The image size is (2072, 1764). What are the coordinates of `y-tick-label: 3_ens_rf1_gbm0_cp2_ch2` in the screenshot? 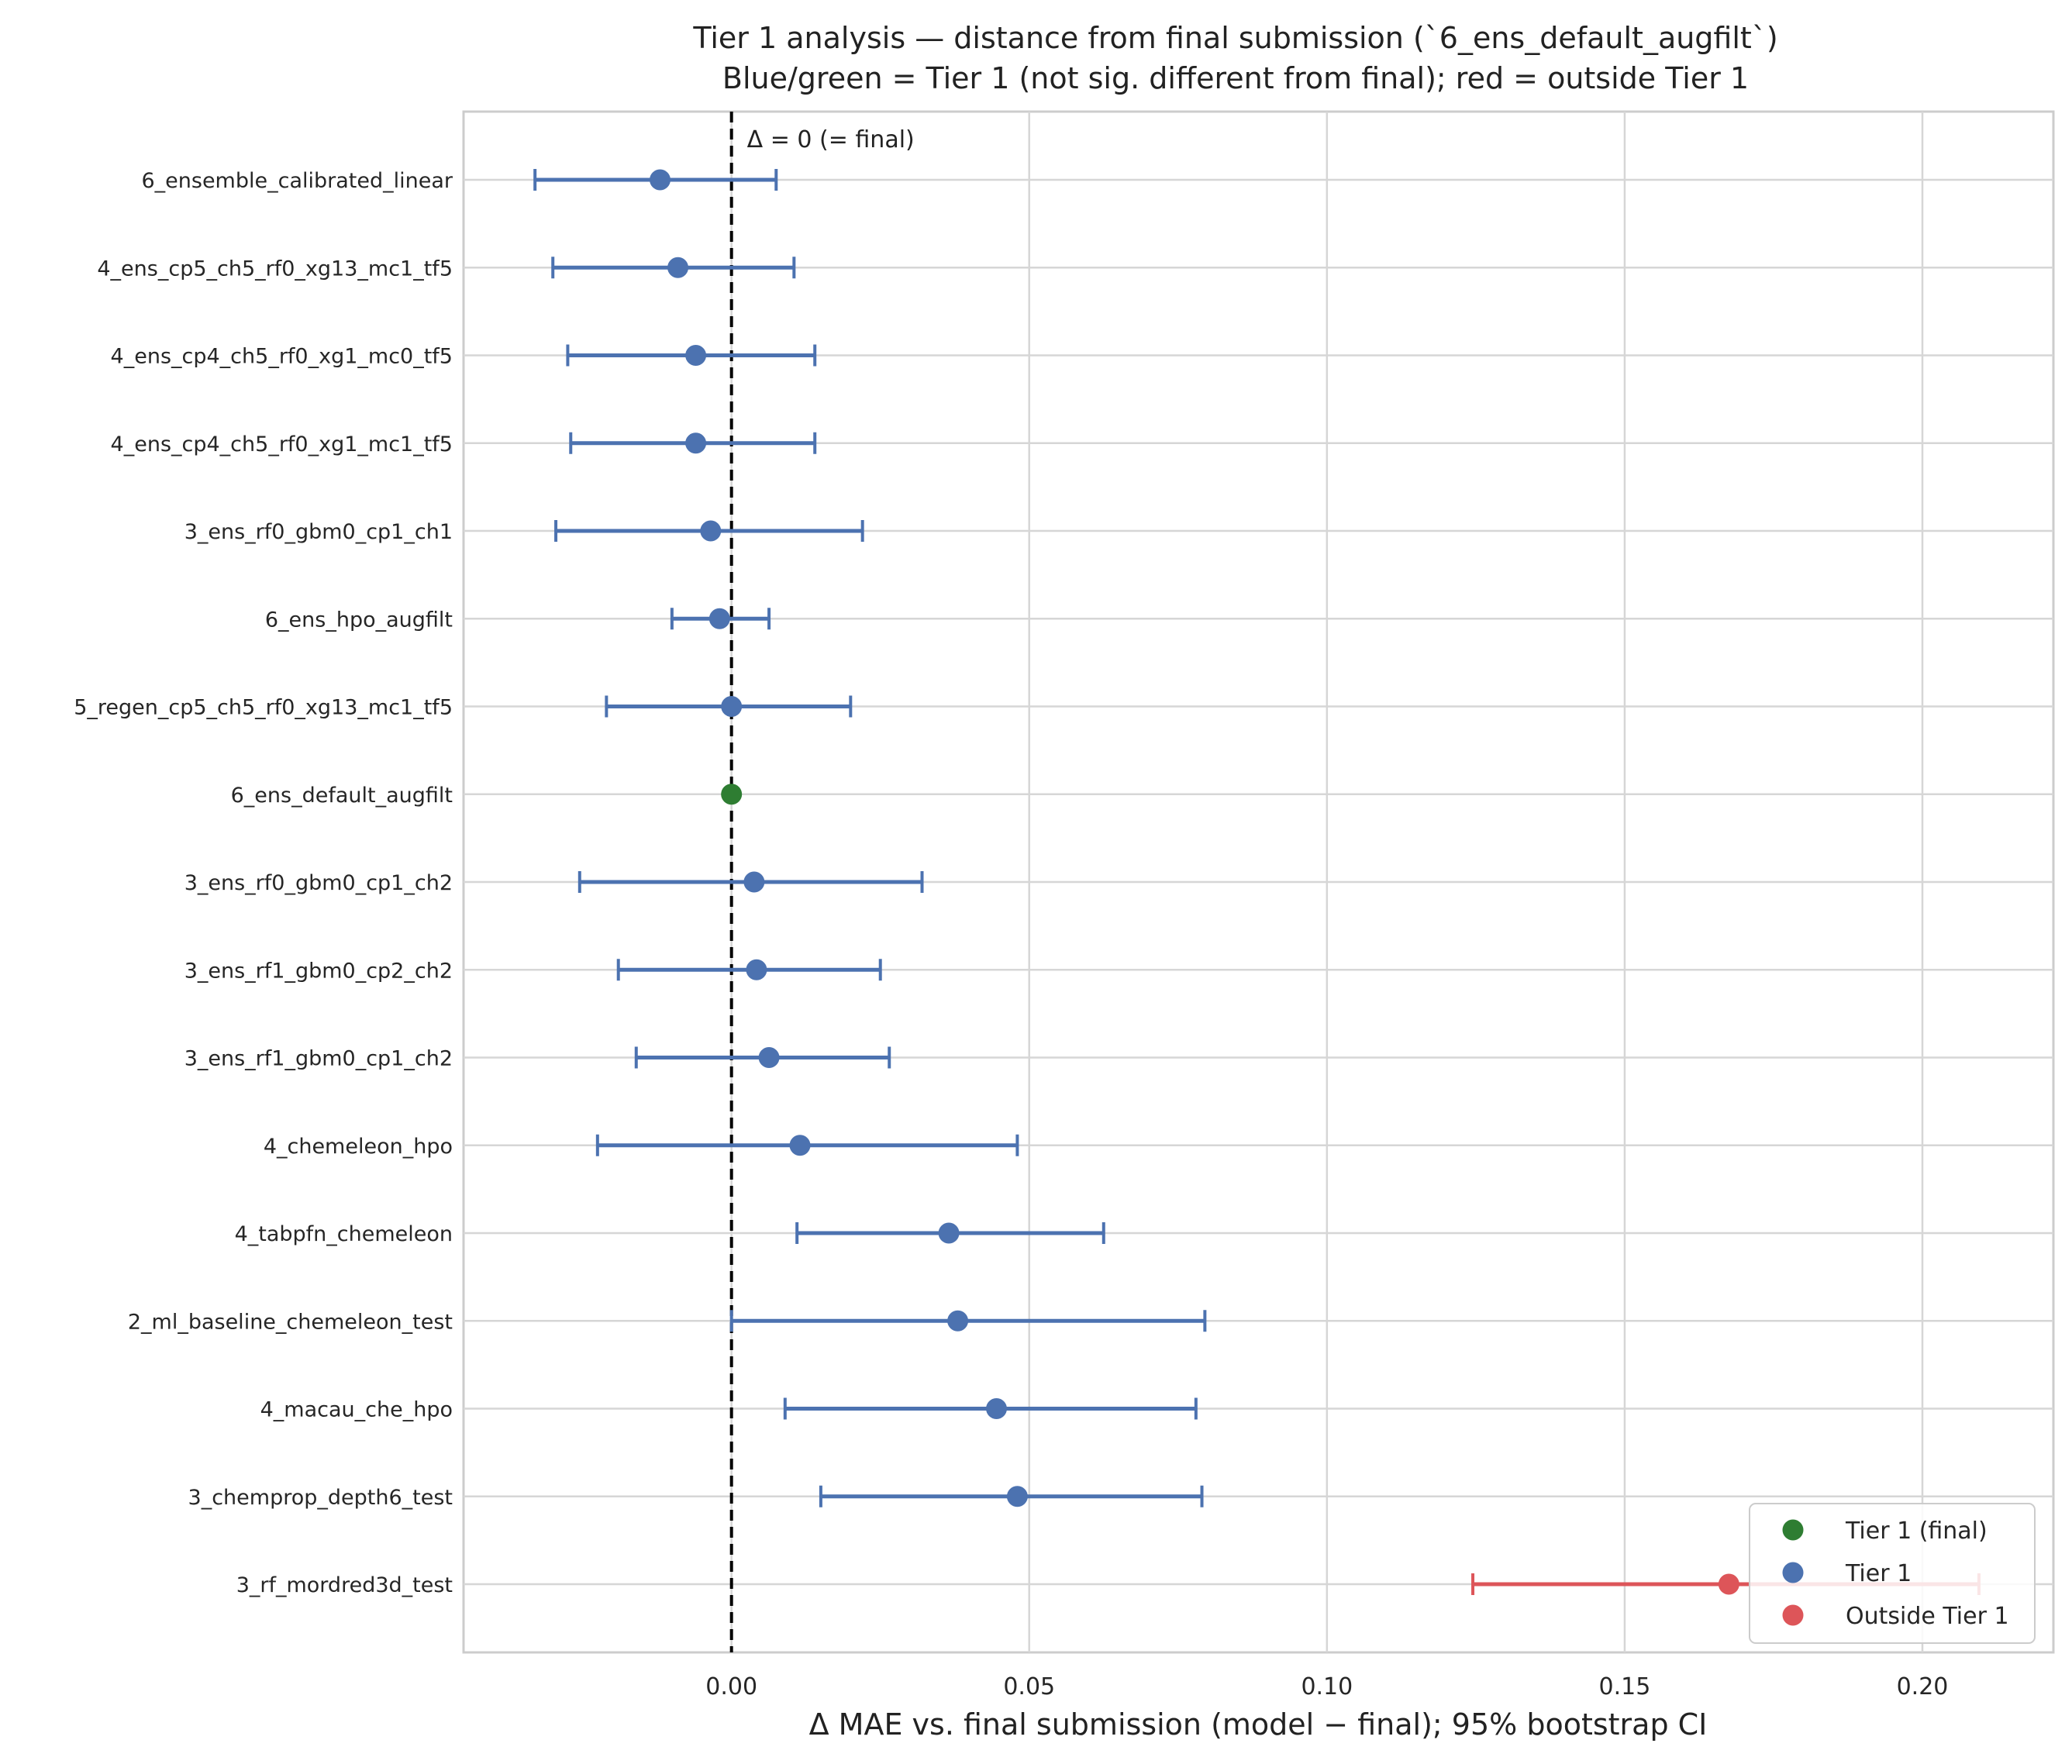 It's located at (318, 971).